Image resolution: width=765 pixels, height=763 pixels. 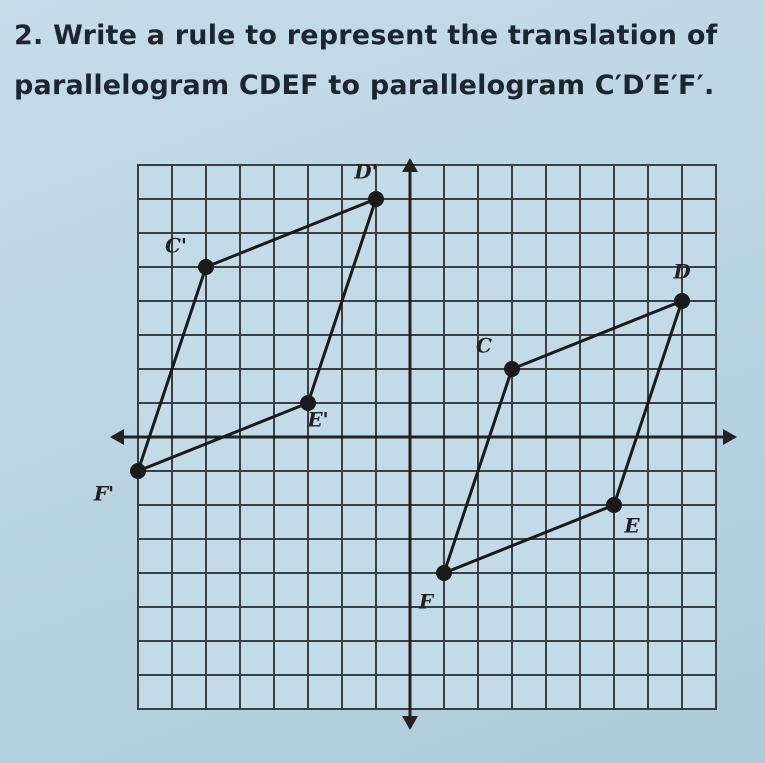 What do you see at coordinates (365, 172) in the screenshot?
I see `vertex-label: D'` at bounding box center [365, 172].